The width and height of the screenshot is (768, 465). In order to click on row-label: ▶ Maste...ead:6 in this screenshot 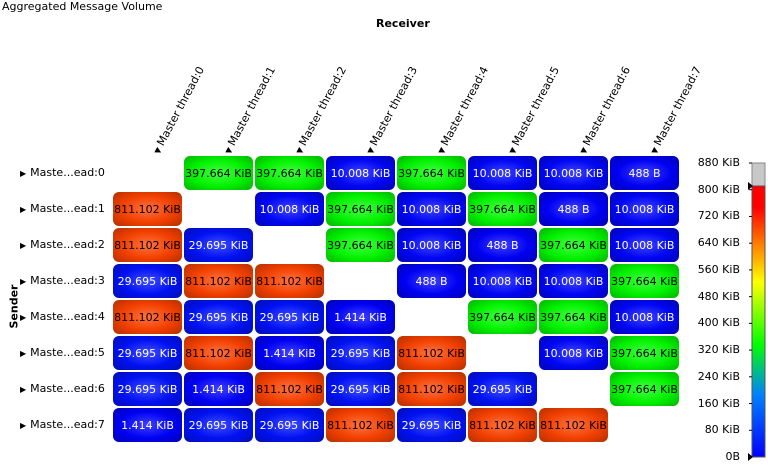, I will do `click(62, 388)`.